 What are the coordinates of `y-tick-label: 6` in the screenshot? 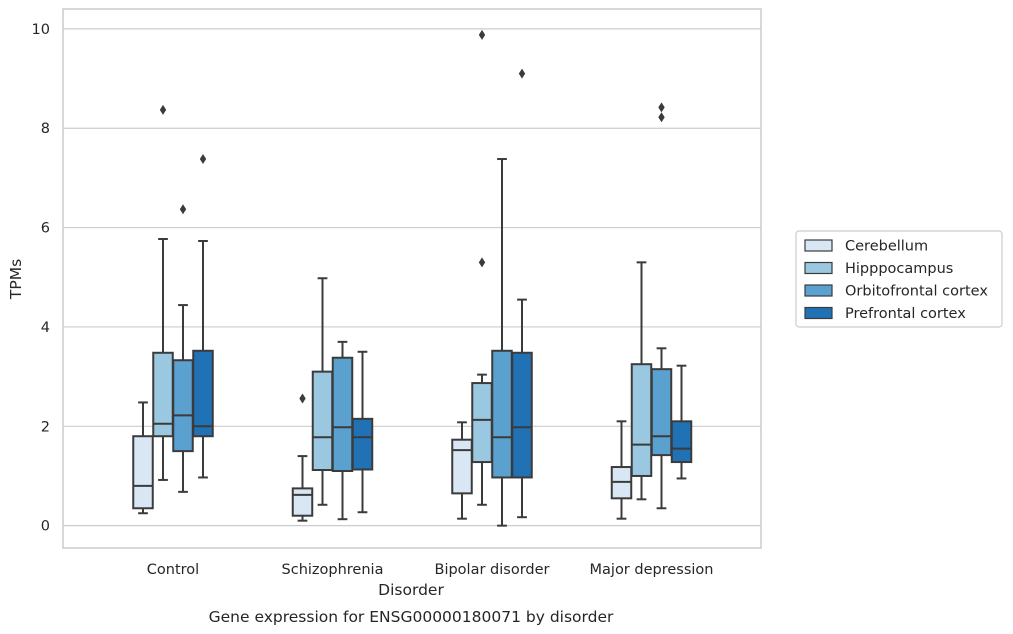 It's located at (45, 229).